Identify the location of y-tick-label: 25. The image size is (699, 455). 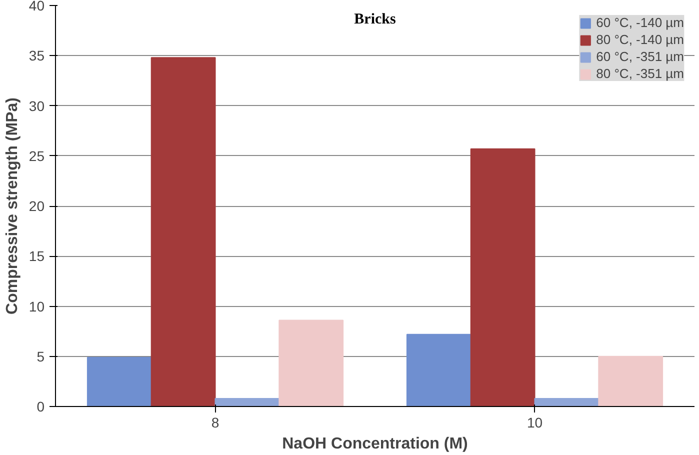
(36, 156).